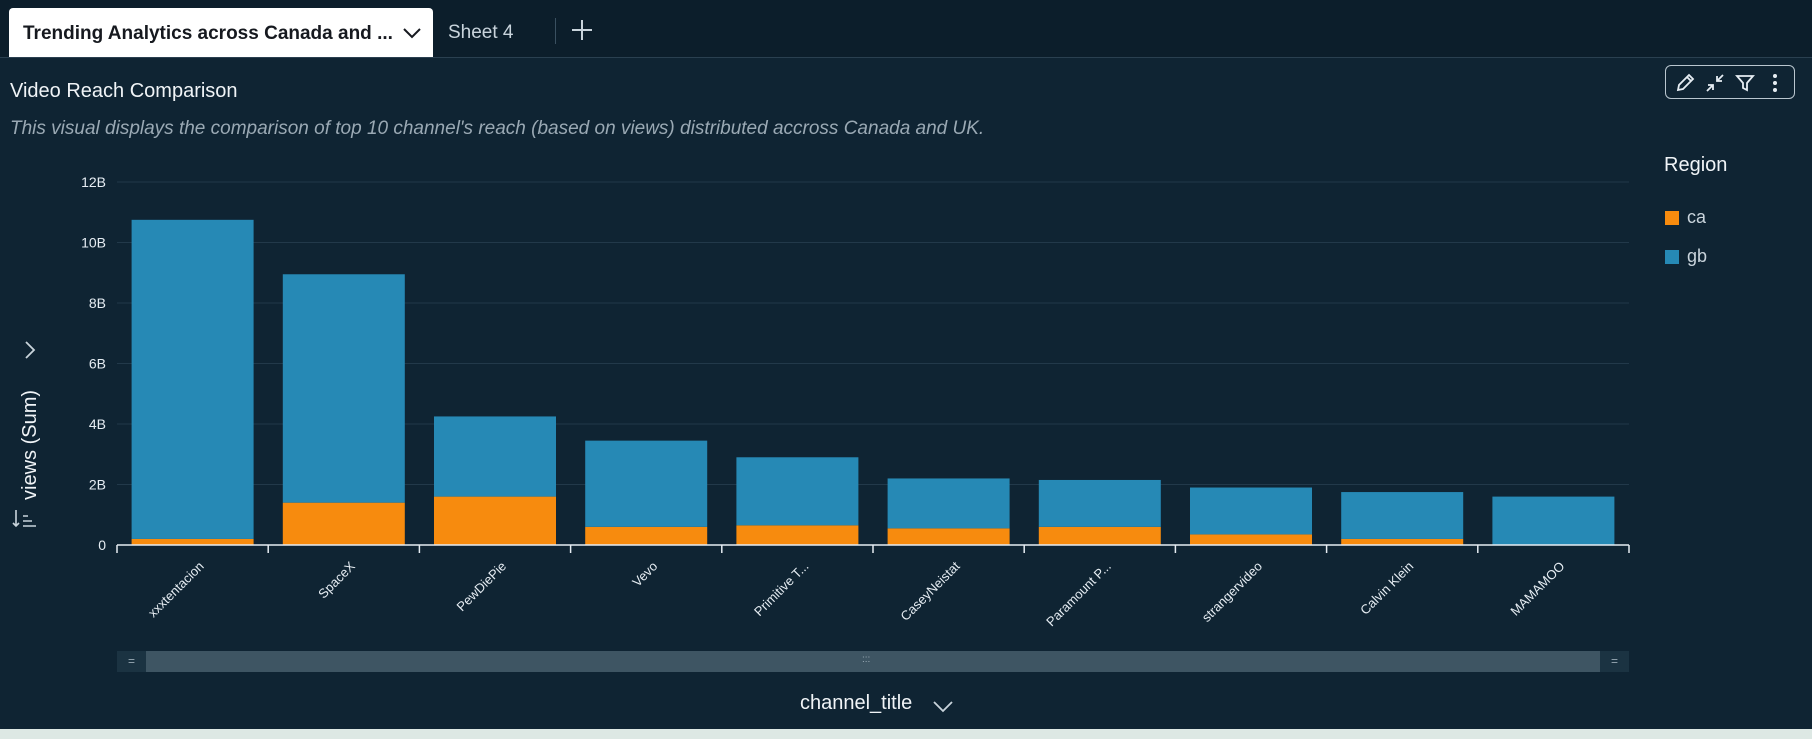 The image size is (1812, 739). I want to click on x-tick-label: Vevo, so click(644, 574).